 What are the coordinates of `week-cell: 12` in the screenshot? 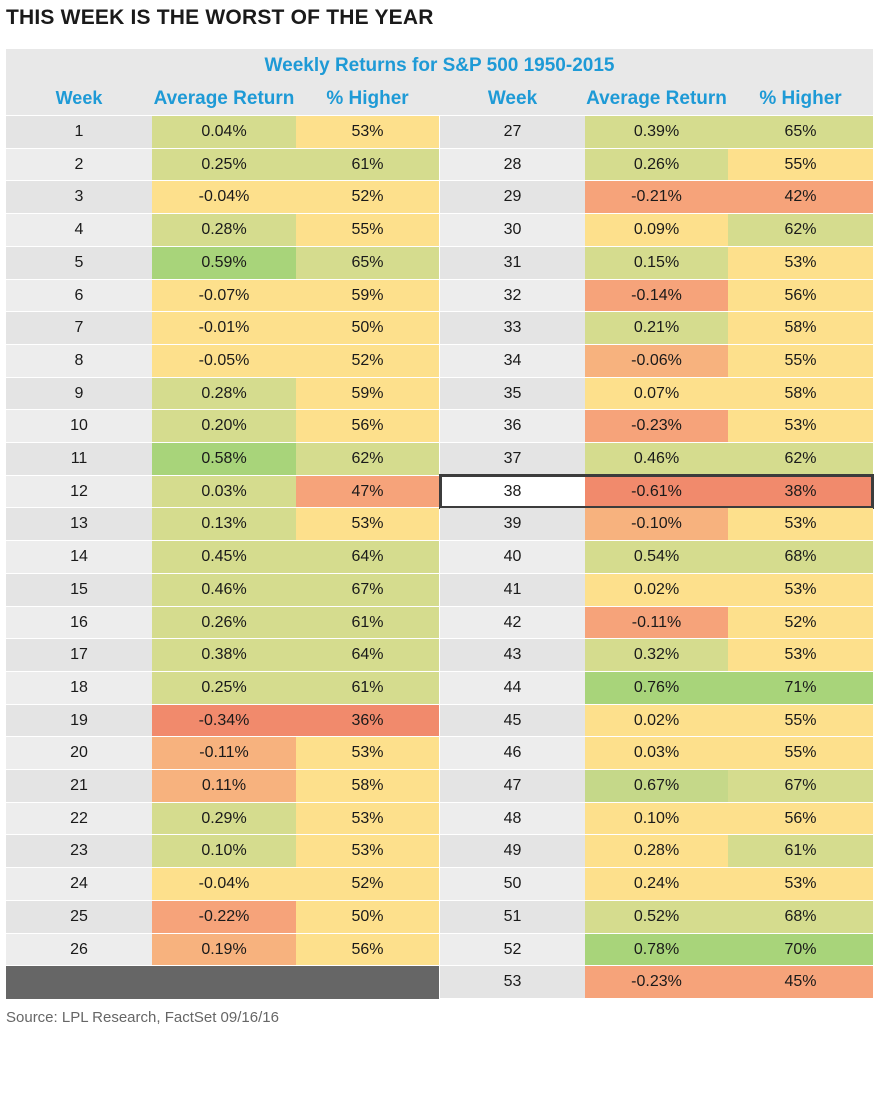 It's located at (79, 491).